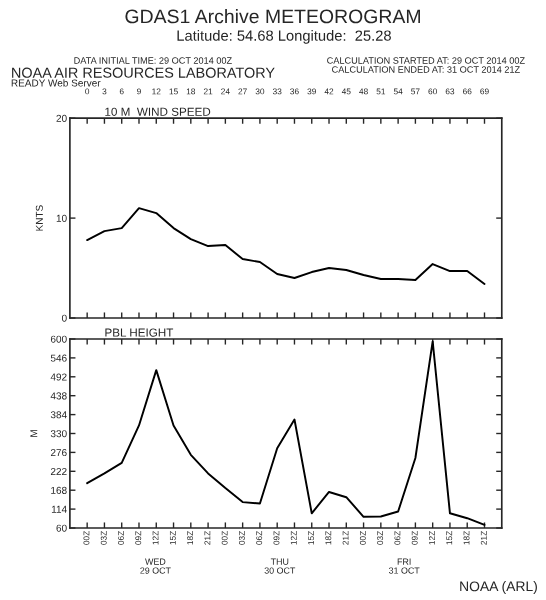  Describe the element at coordinates (286, 246) in the screenshot. I see `line-series` at that location.